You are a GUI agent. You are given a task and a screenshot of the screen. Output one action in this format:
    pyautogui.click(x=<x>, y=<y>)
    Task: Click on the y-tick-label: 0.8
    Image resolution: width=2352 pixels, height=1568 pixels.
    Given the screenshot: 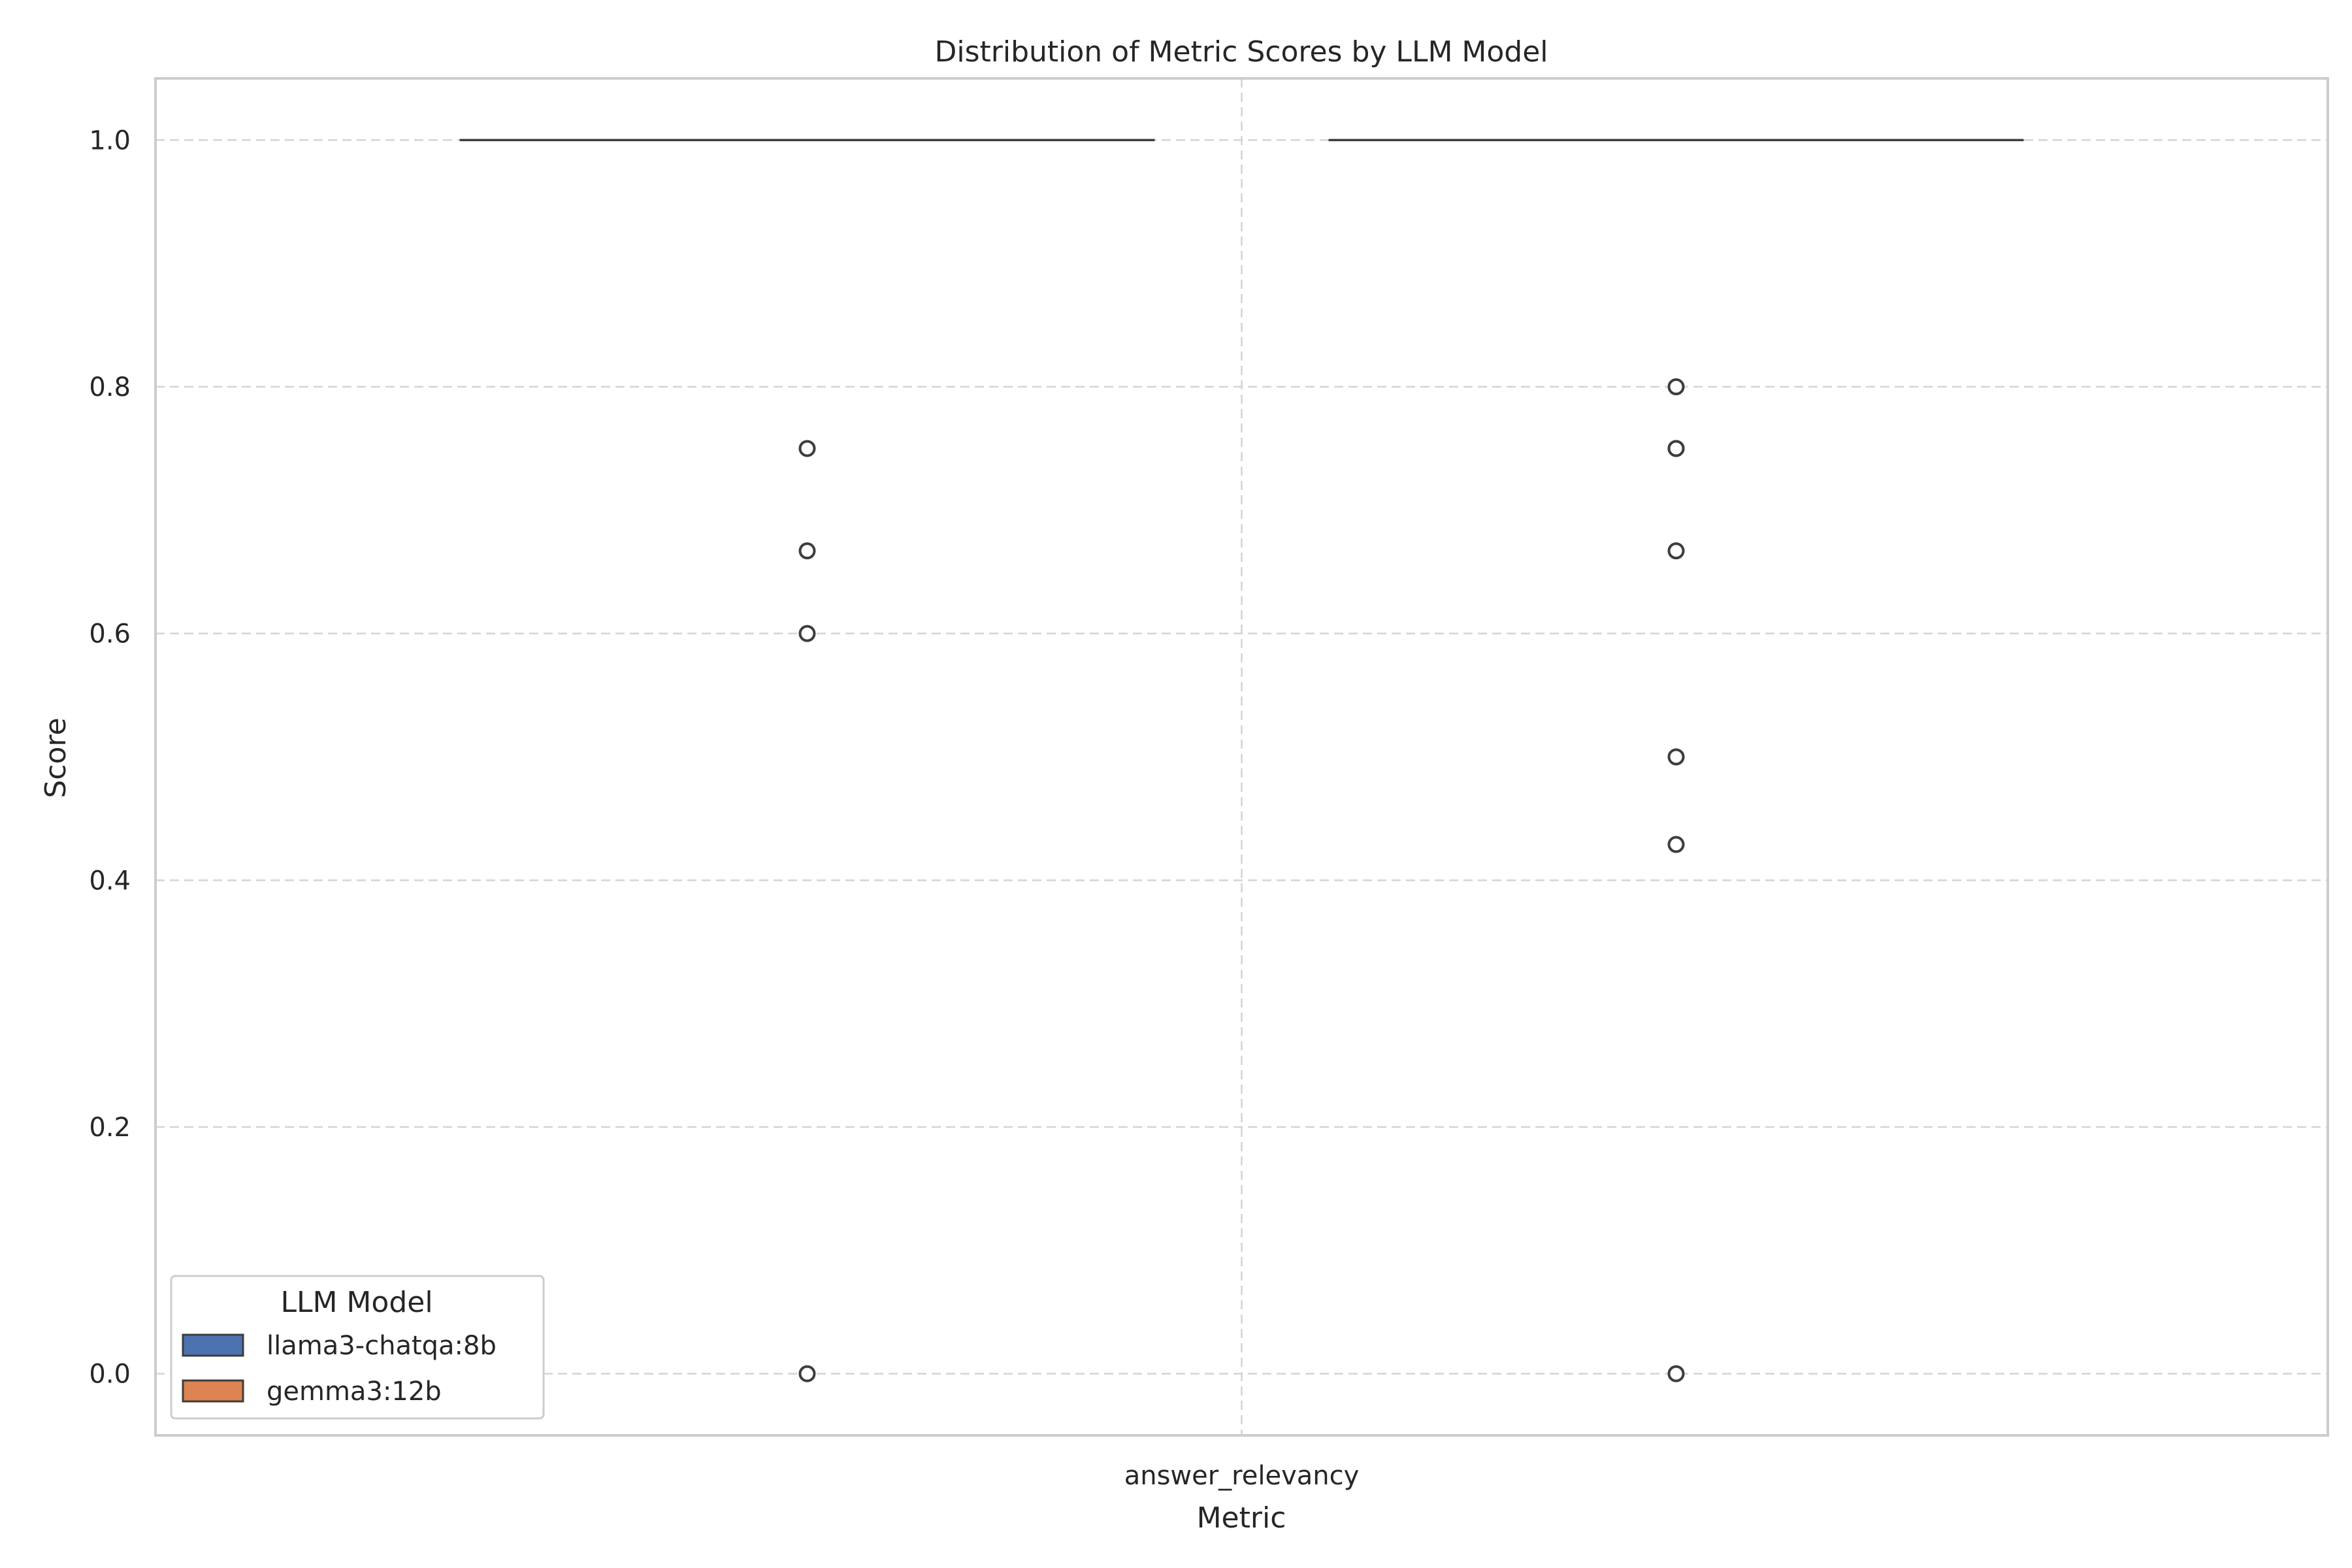 What is the action you would take?
    pyautogui.click(x=110, y=387)
    